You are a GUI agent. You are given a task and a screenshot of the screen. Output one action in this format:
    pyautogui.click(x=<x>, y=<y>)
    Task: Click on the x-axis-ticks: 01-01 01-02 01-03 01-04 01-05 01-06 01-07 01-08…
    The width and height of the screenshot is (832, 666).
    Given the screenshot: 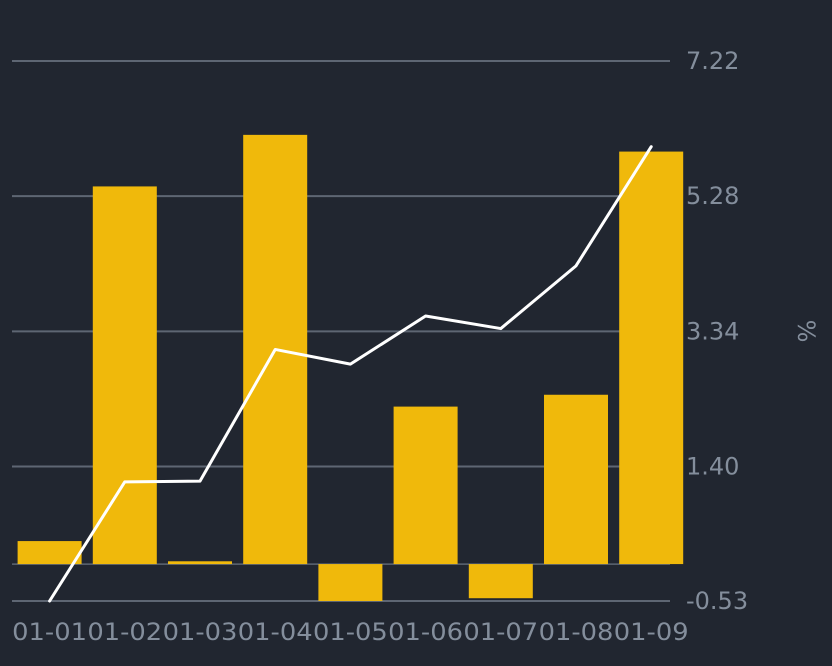 What is the action you would take?
    pyautogui.click(x=350, y=632)
    